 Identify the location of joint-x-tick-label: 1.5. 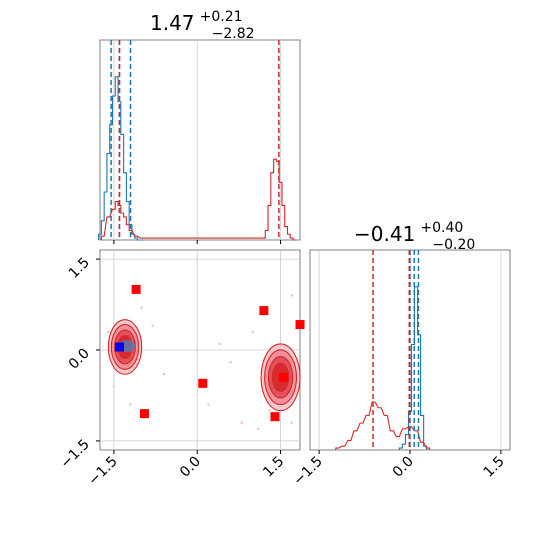
(273, 467).